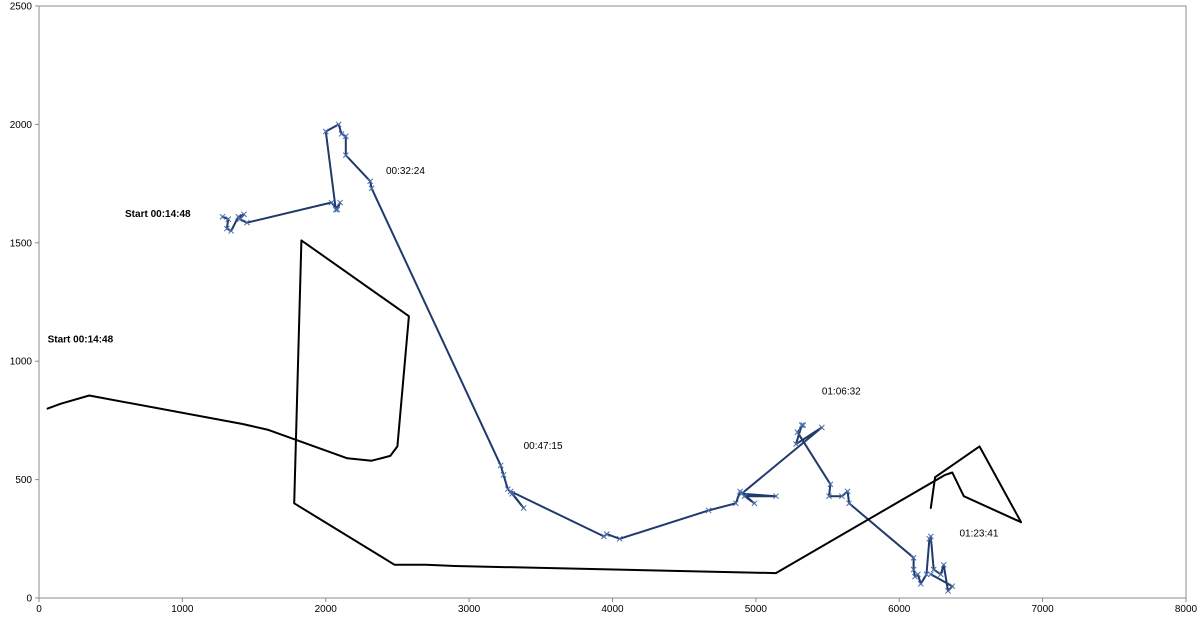 The image size is (1200, 627). Describe the element at coordinates (21, 243) in the screenshot. I see `y-tick-label: 1500` at that location.